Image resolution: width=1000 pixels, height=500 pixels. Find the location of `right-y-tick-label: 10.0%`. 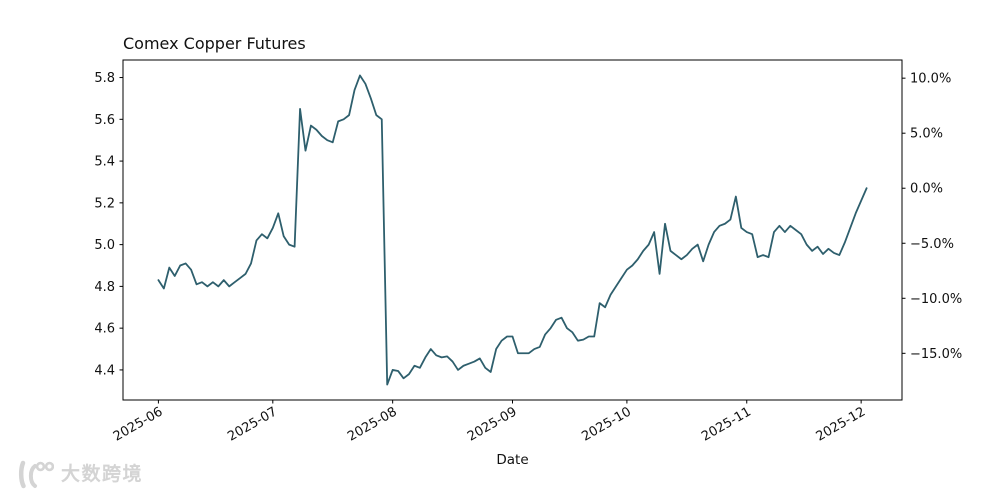

right-y-tick-label: 10.0% is located at coordinates (930, 79).